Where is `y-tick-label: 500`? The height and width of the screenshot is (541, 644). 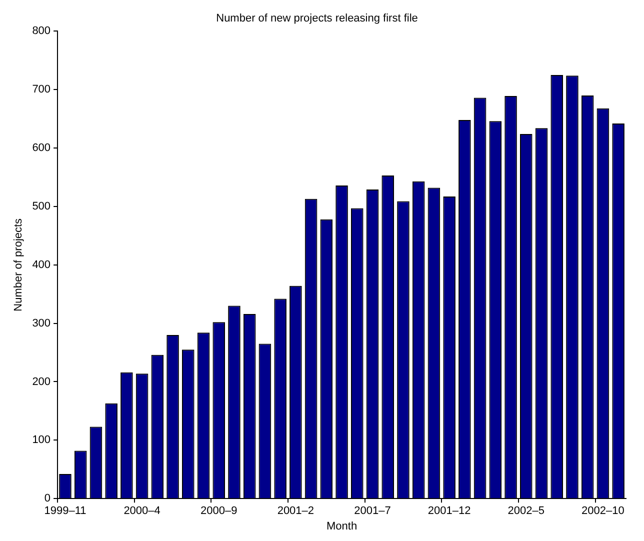 y-tick-label: 500 is located at coordinates (41, 206).